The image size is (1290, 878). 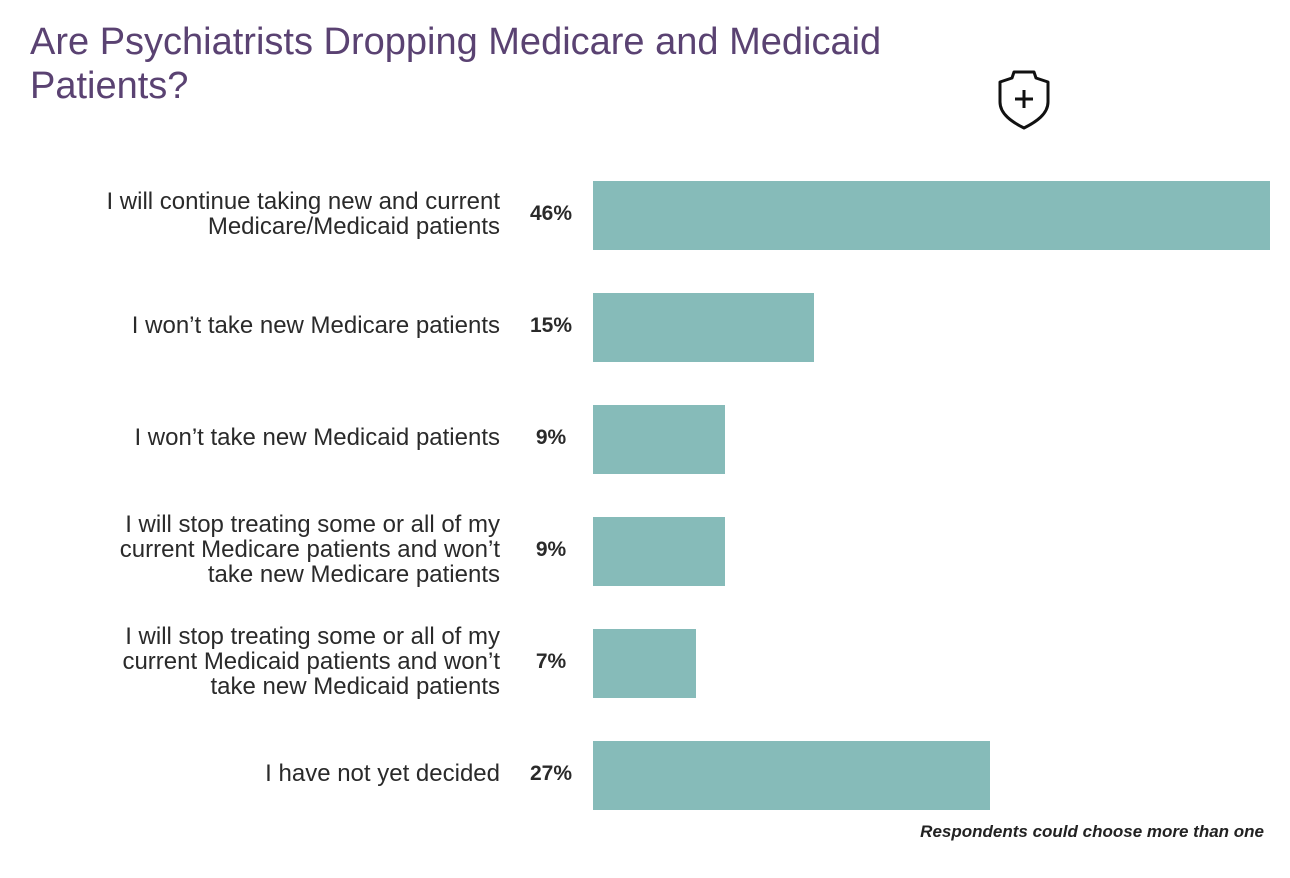 What do you see at coordinates (551, 661) in the screenshot?
I see `value-label: 7%` at bounding box center [551, 661].